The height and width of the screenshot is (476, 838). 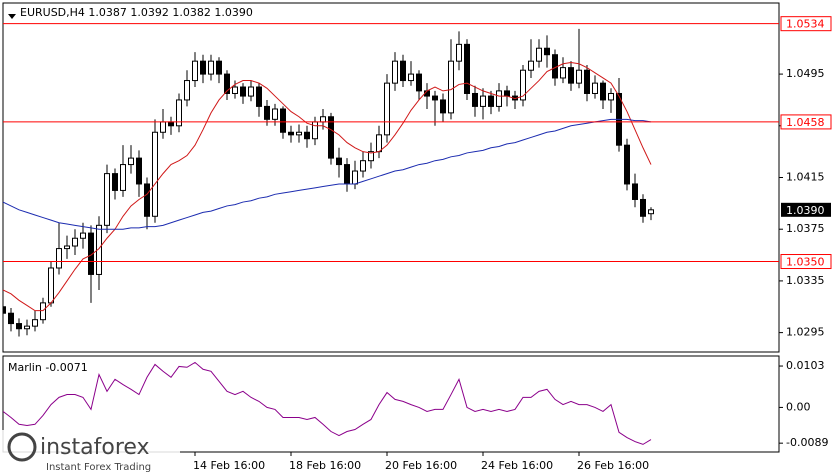 I want to click on indicator-line, so click(x=327, y=403).